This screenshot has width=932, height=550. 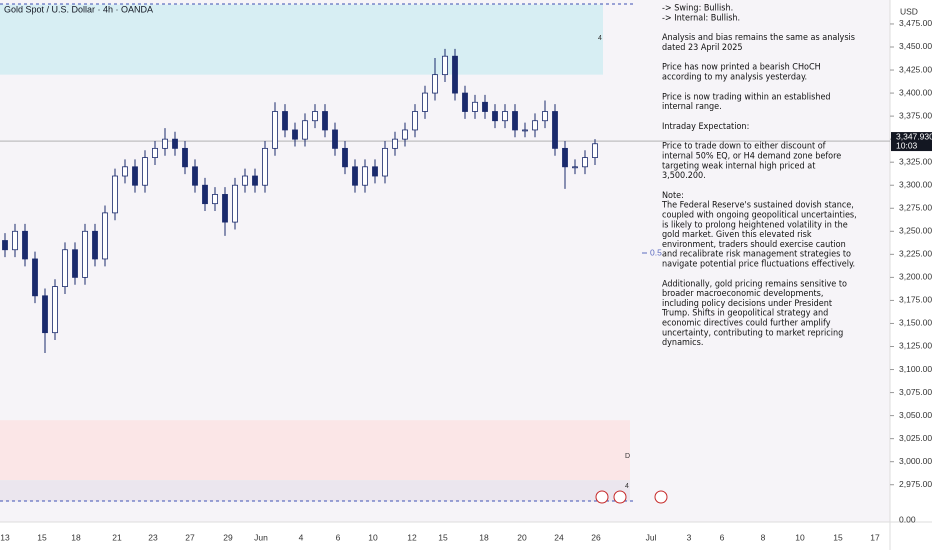 What do you see at coordinates (78, 9) in the screenshot?
I see `chart-title: Gold Spot / U.S. Dollar · 4h · OANDA` at bounding box center [78, 9].